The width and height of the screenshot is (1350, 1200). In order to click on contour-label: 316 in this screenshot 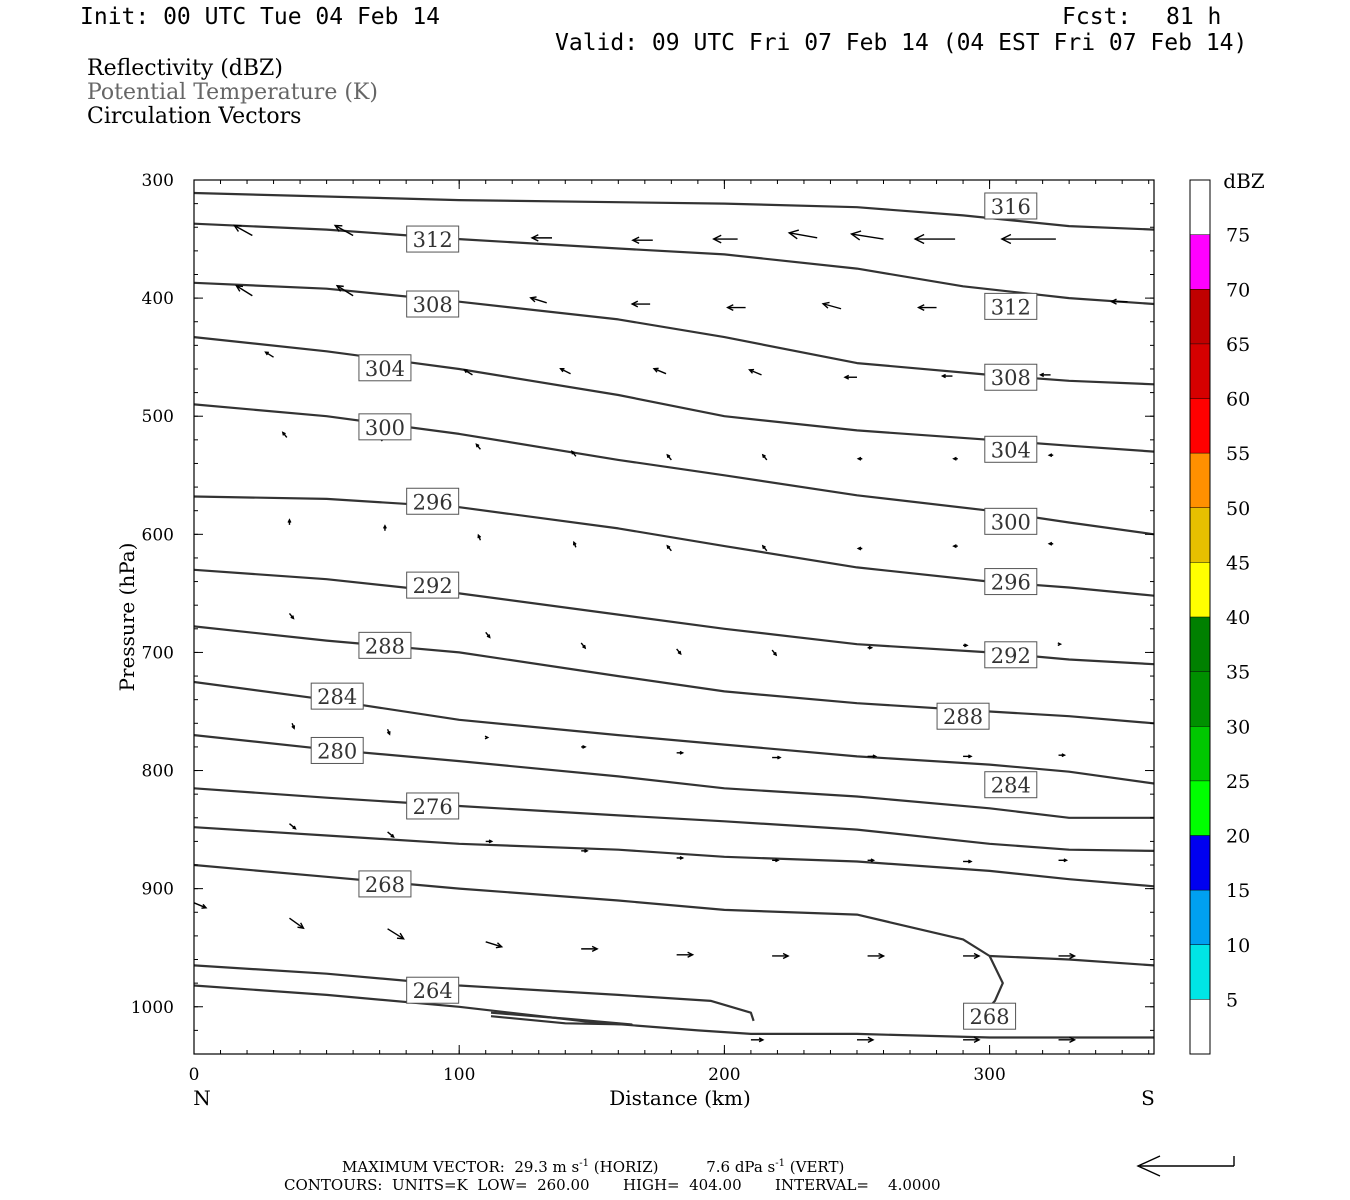, I will do `click(1011, 206)`.